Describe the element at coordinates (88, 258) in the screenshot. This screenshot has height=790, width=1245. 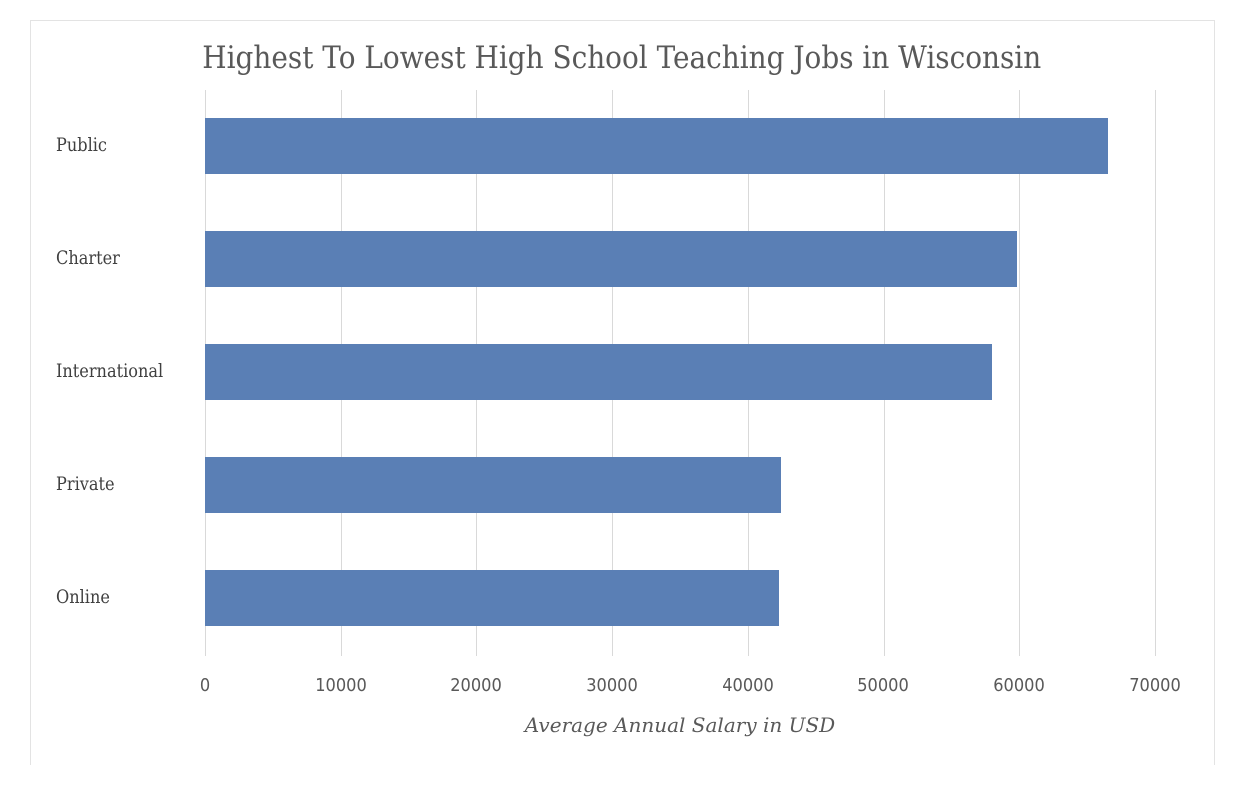
I see `category-label: Charter` at that location.